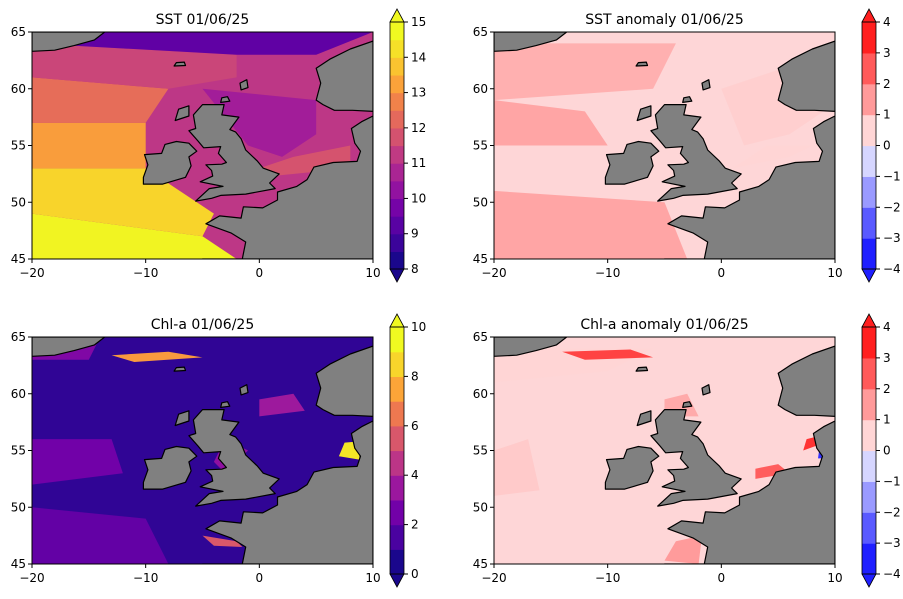  I want to click on land-britain, so click(696, 152).